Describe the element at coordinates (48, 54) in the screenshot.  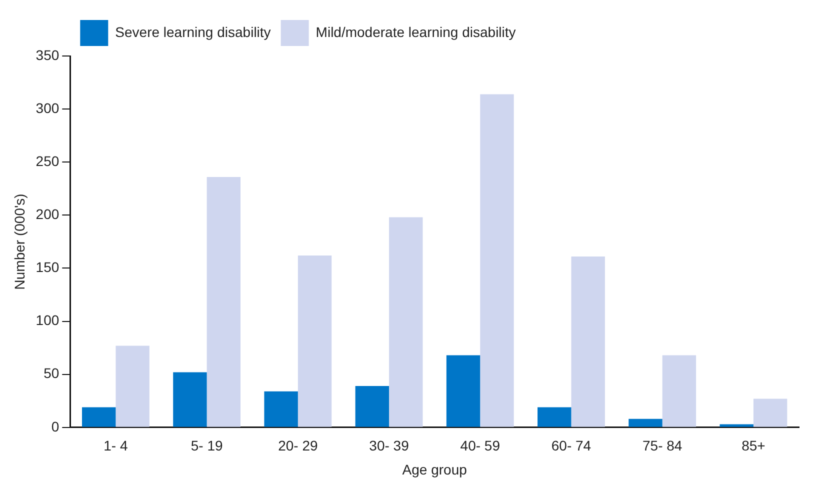
I see `y-tick-label: 350` at that location.